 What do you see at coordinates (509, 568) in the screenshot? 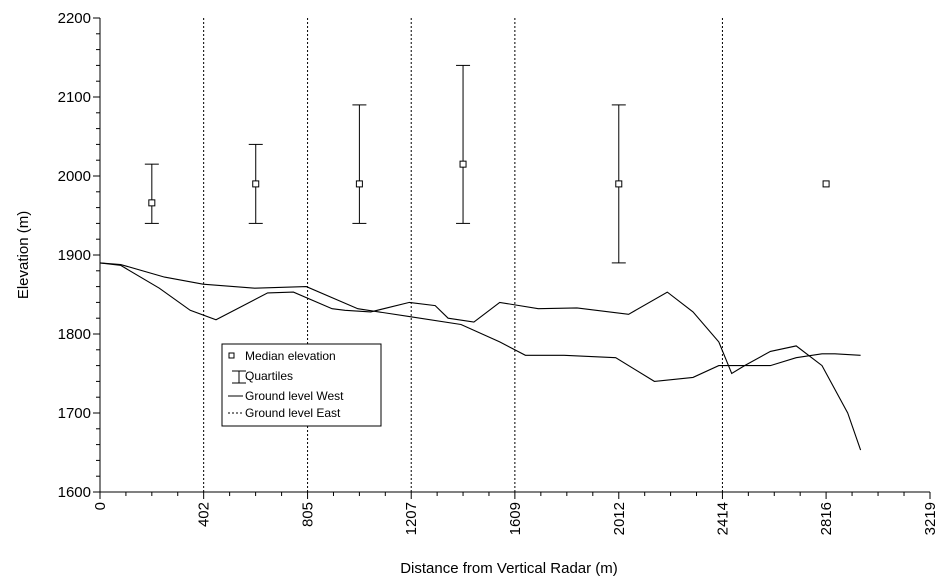
I see `x-axis-title: Distance from Vertical Radar (m)` at bounding box center [509, 568].